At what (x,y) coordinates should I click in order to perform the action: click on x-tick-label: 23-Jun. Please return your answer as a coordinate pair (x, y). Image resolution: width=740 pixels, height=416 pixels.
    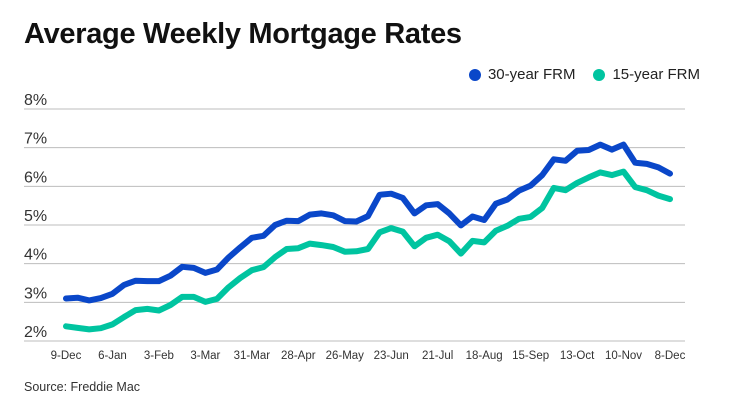
    Looking at the image, I should click on (391, 356).